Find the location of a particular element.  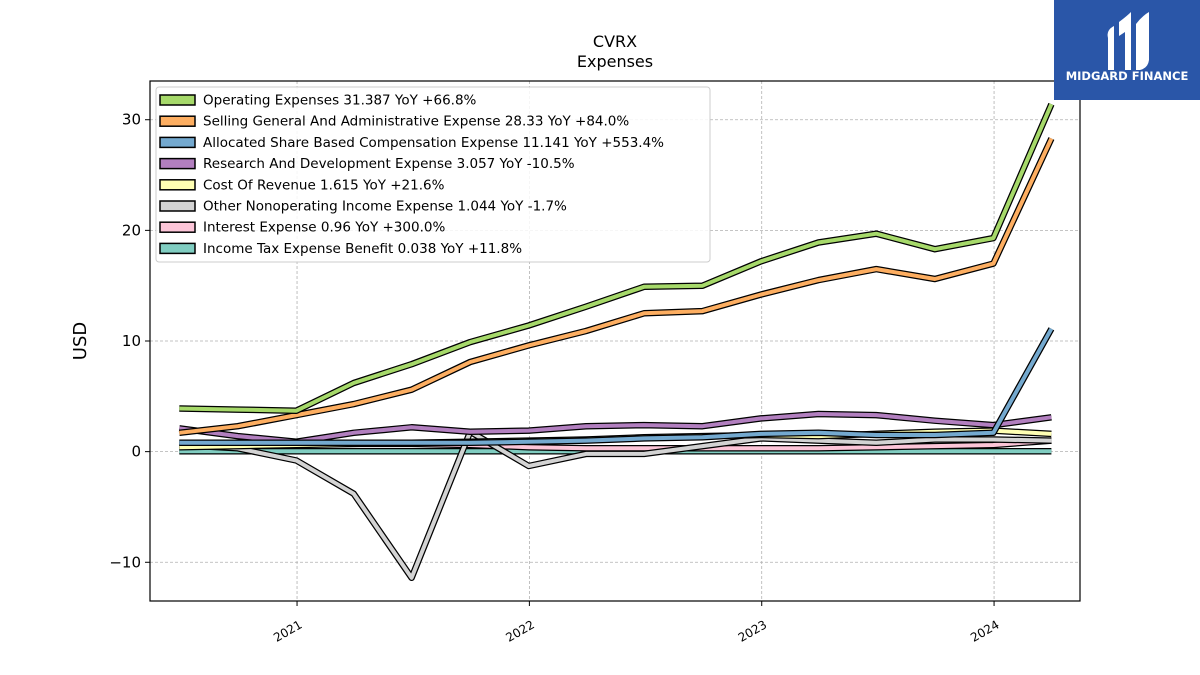

y-axis-label: USD is located at coordinates (80, 341).